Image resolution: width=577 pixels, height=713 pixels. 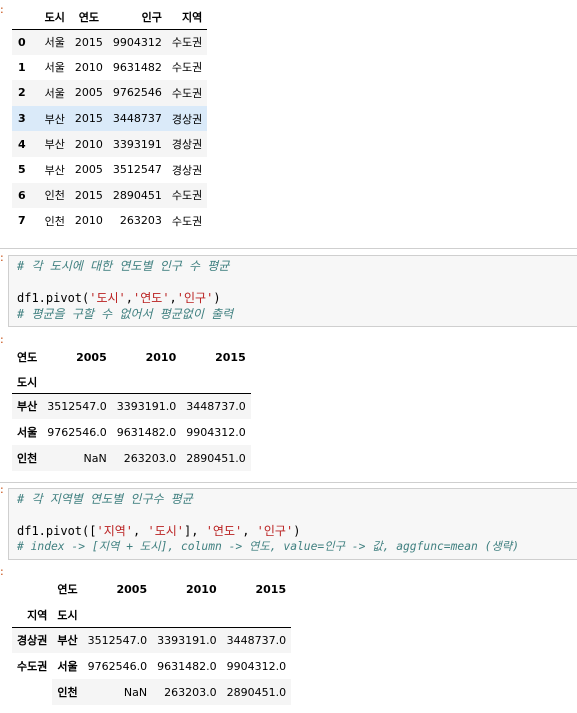 I want to click on table-row: 7 인천 2010 263203 수도권, so click(x=109, y=221).